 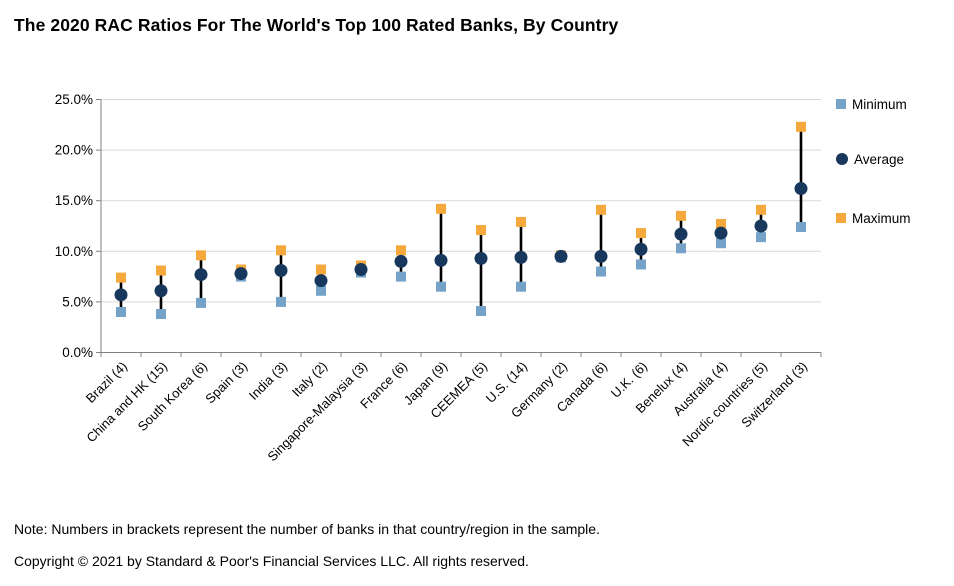 What do you see at coordinates (74, 251) in the screenshot?
I see `y-tick-label: 10.0%` at bounding box center [74, 251].